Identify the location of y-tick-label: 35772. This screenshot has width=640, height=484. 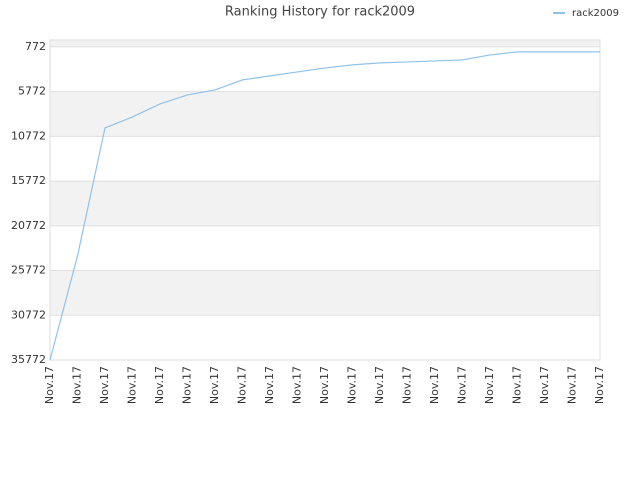
(28, 359).